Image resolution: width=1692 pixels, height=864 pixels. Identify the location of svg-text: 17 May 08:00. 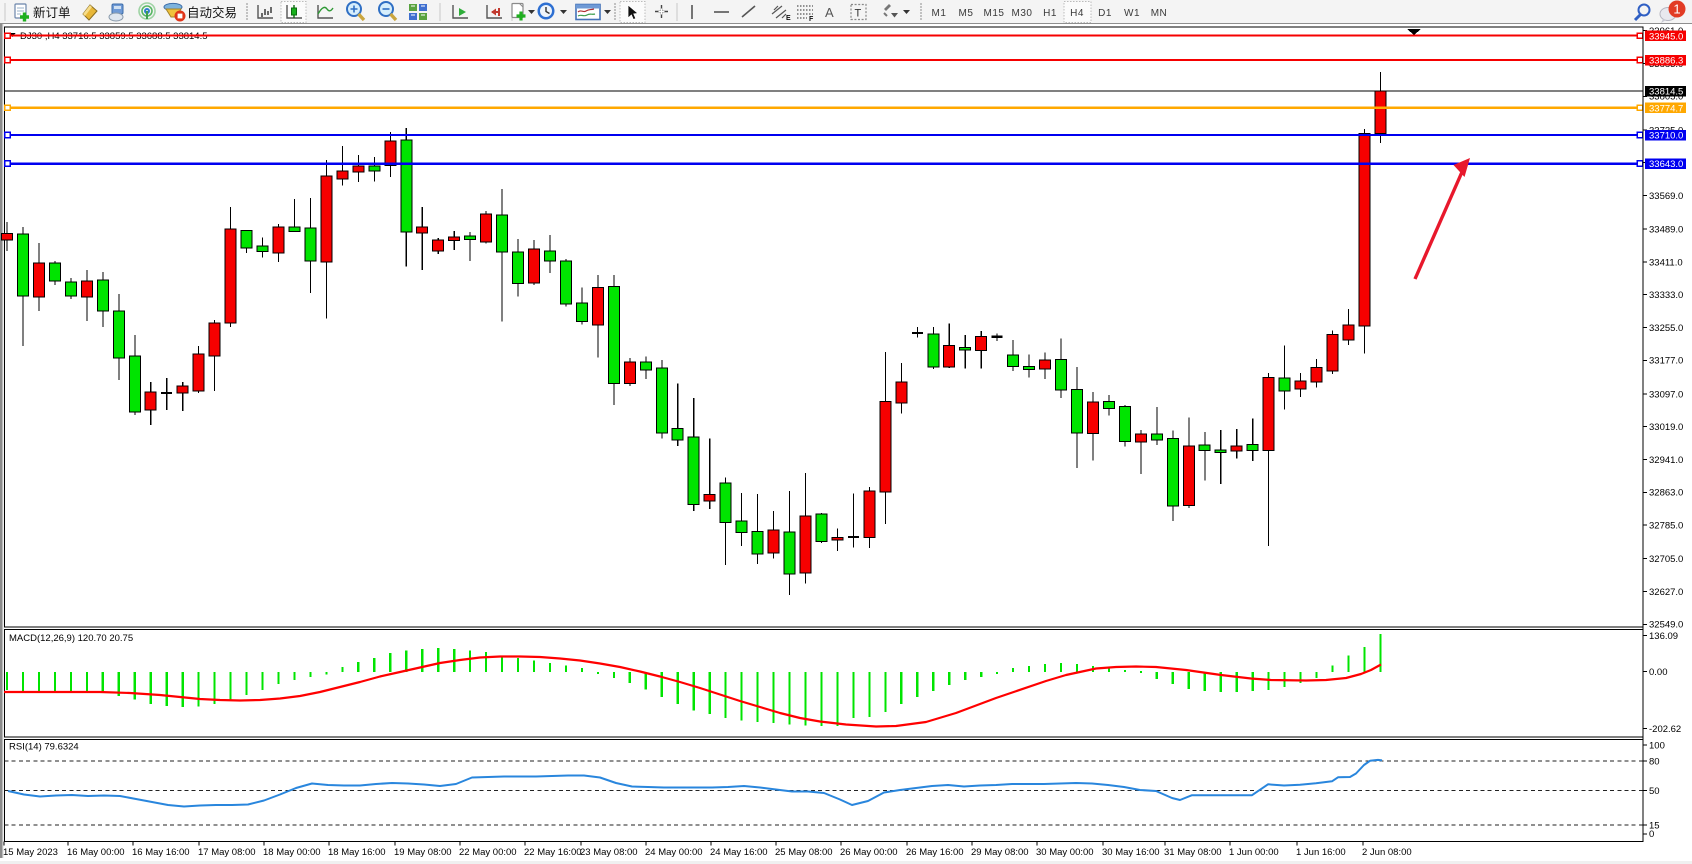
(227, 852).